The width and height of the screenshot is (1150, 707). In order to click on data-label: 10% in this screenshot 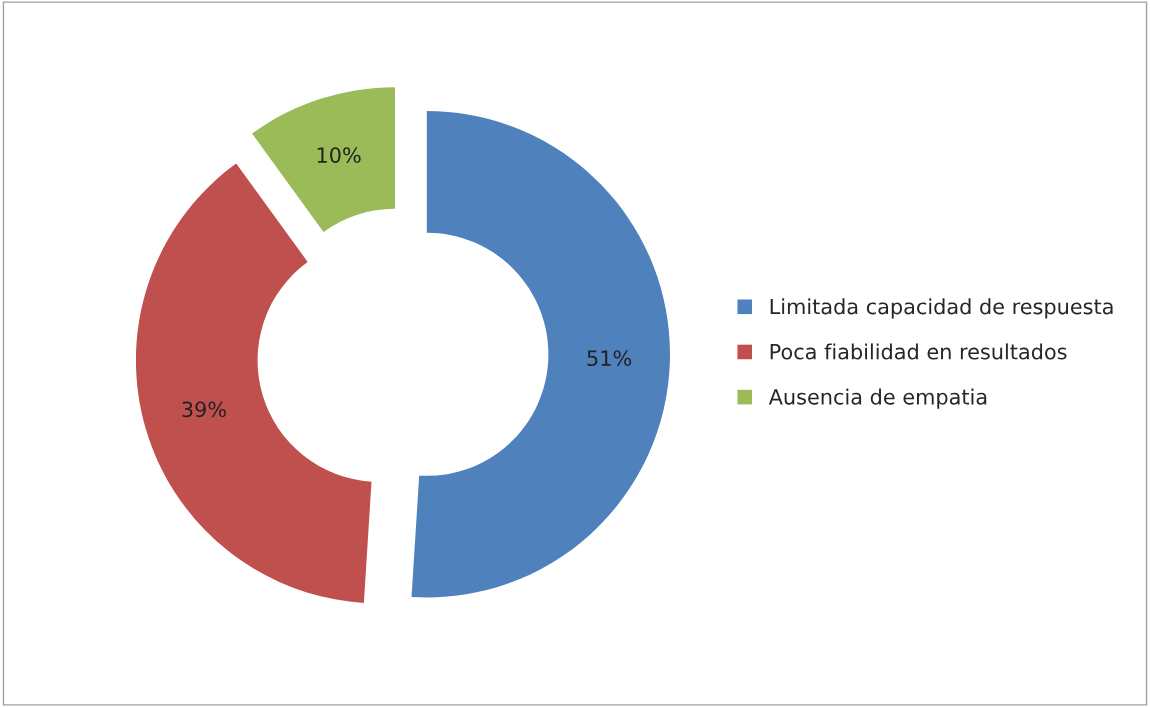, I will do `click(339, 155)`.